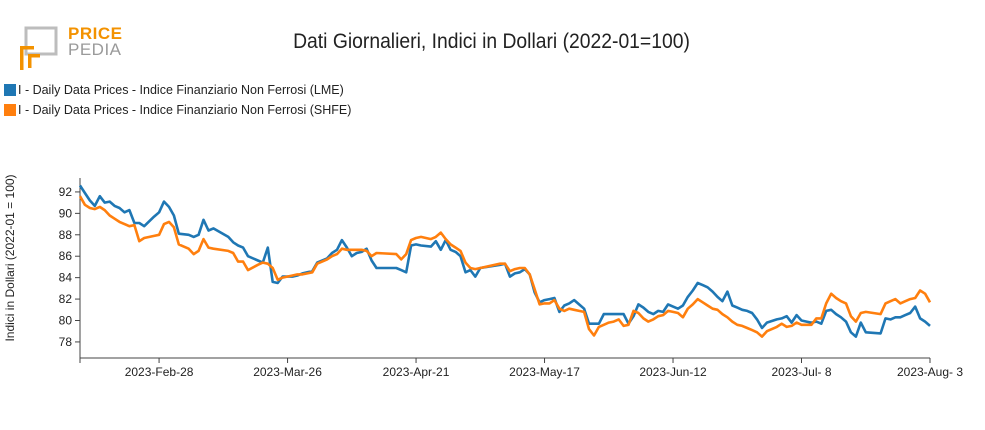  I want to click on x-tick-label: 2023-Mar-26, so click(287, 372).